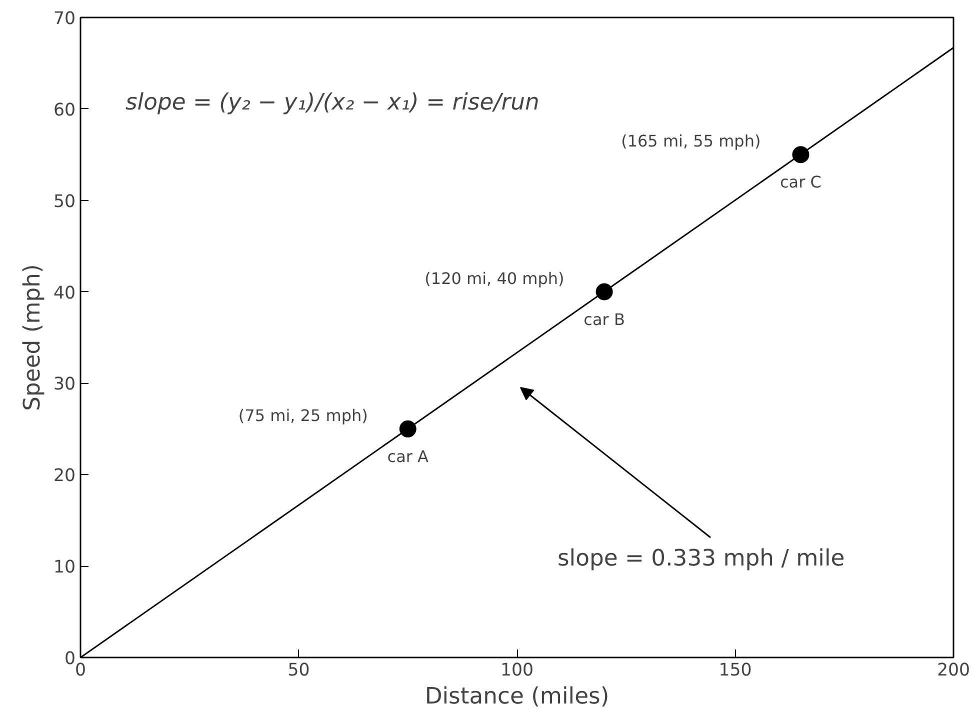  What do you see at coordinates (408, 456) in the screenshot?
I see `annotation: car A` at bounding box center [408, 456].